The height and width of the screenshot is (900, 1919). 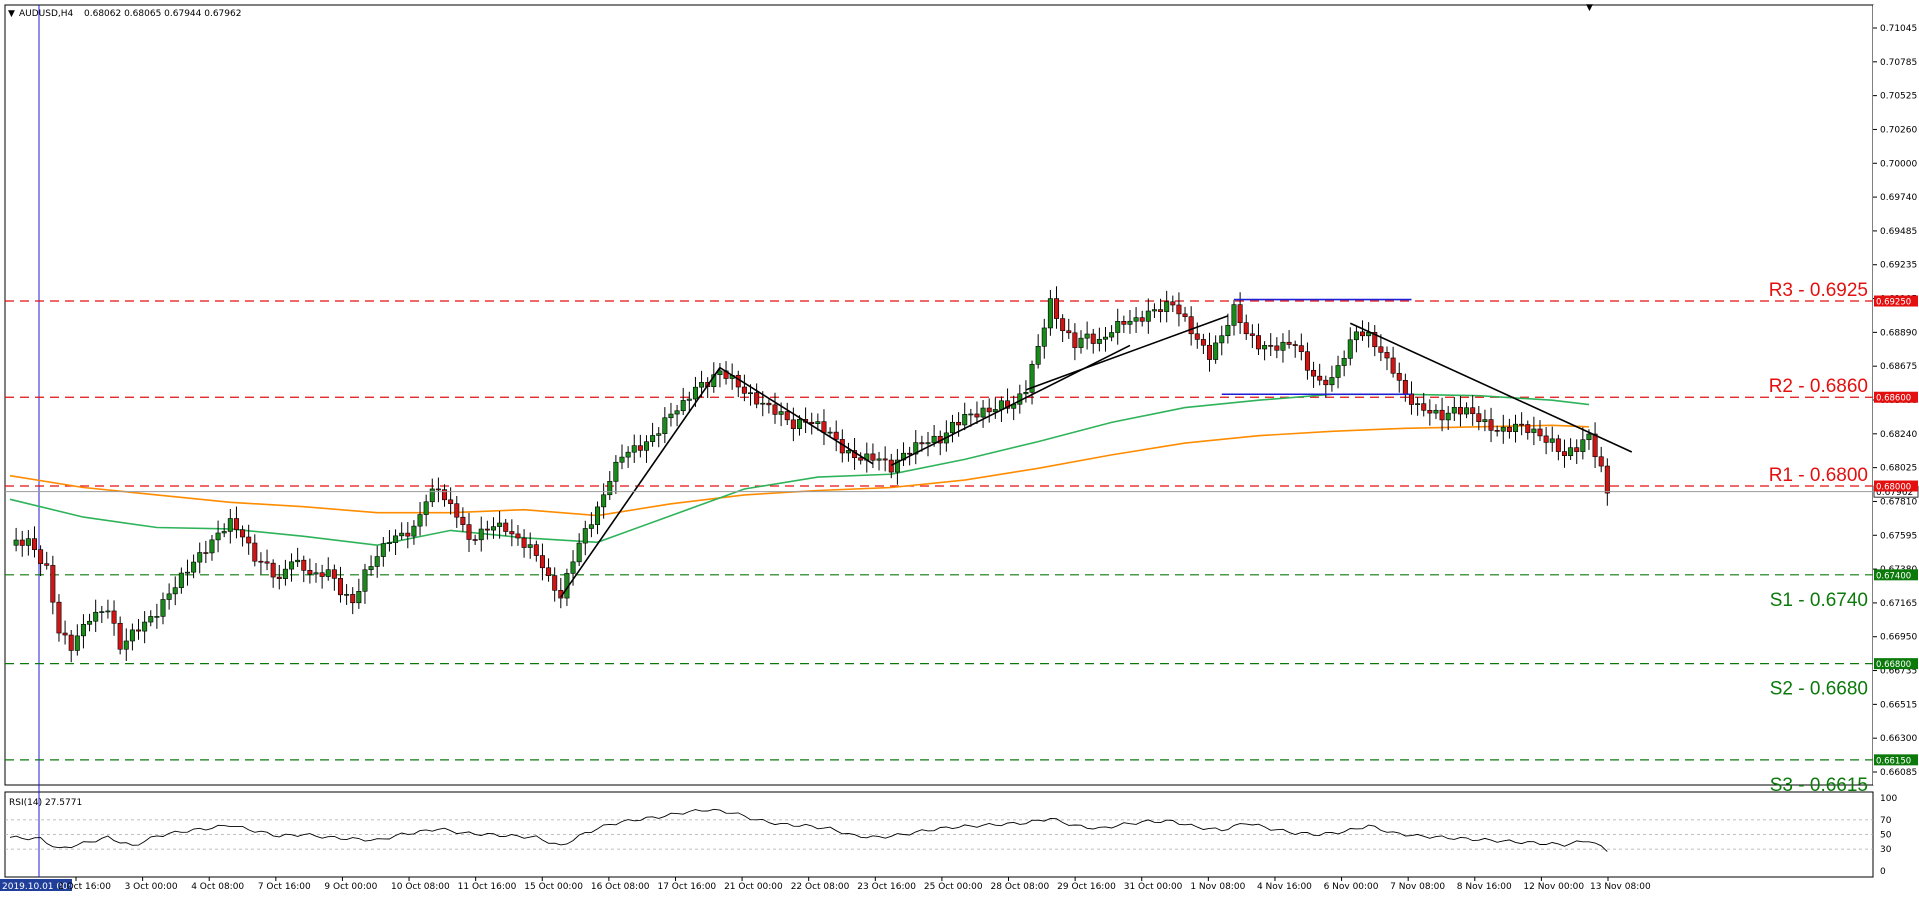 What do you see at coordinates (1888, 799) in the screenshot?
I see `rsi-tick-label: 100` at bounding box center [1888, 799].